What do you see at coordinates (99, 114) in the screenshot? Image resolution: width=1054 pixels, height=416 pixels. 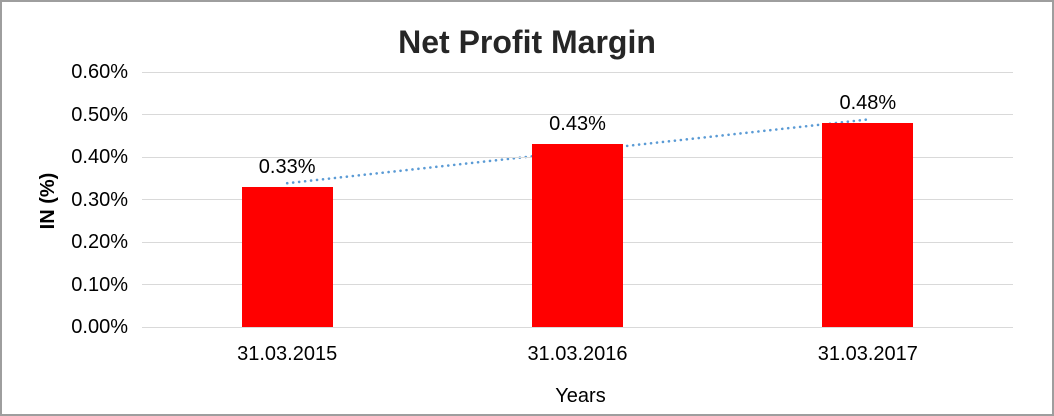 I see `y-tick-label: 0.50%` at bounding box center [99, 114].